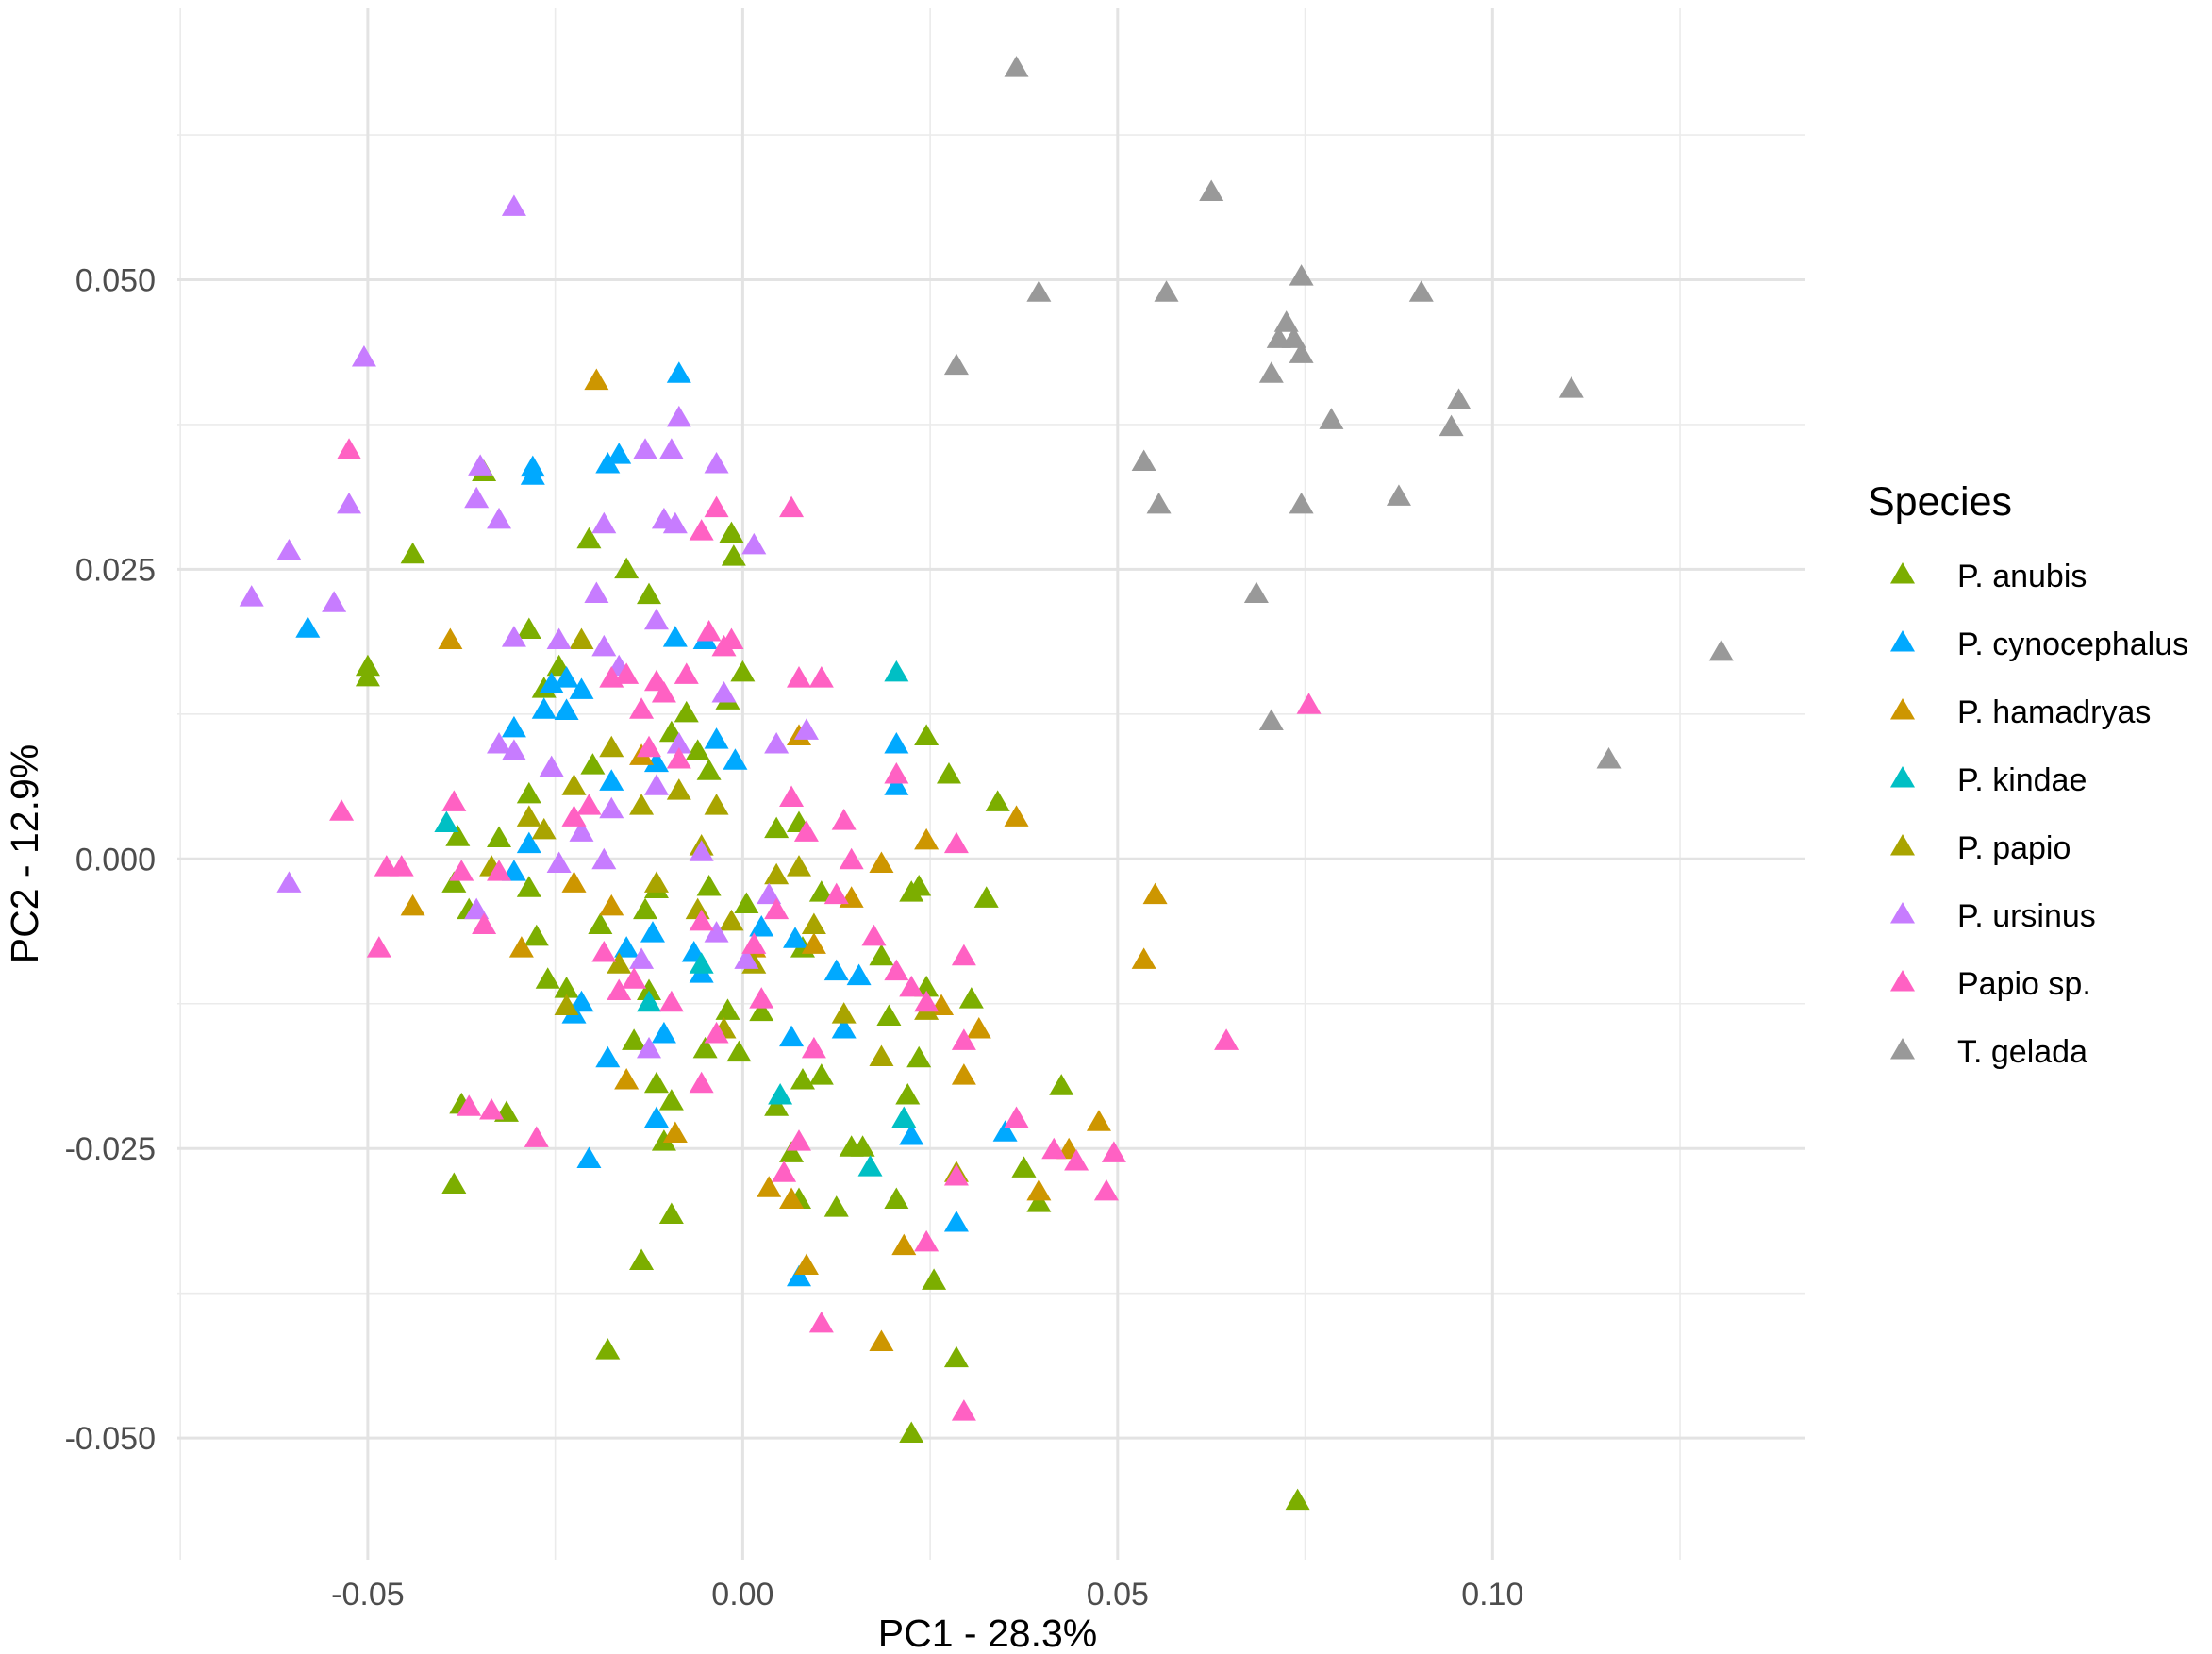 Image resolution: width=2212 pixels, height=1654 pixels. What do you see at coordinates (742, 1594) in the screenshot?
I see `x-tick-label: 0.00` at bounding box center [742, 1594].